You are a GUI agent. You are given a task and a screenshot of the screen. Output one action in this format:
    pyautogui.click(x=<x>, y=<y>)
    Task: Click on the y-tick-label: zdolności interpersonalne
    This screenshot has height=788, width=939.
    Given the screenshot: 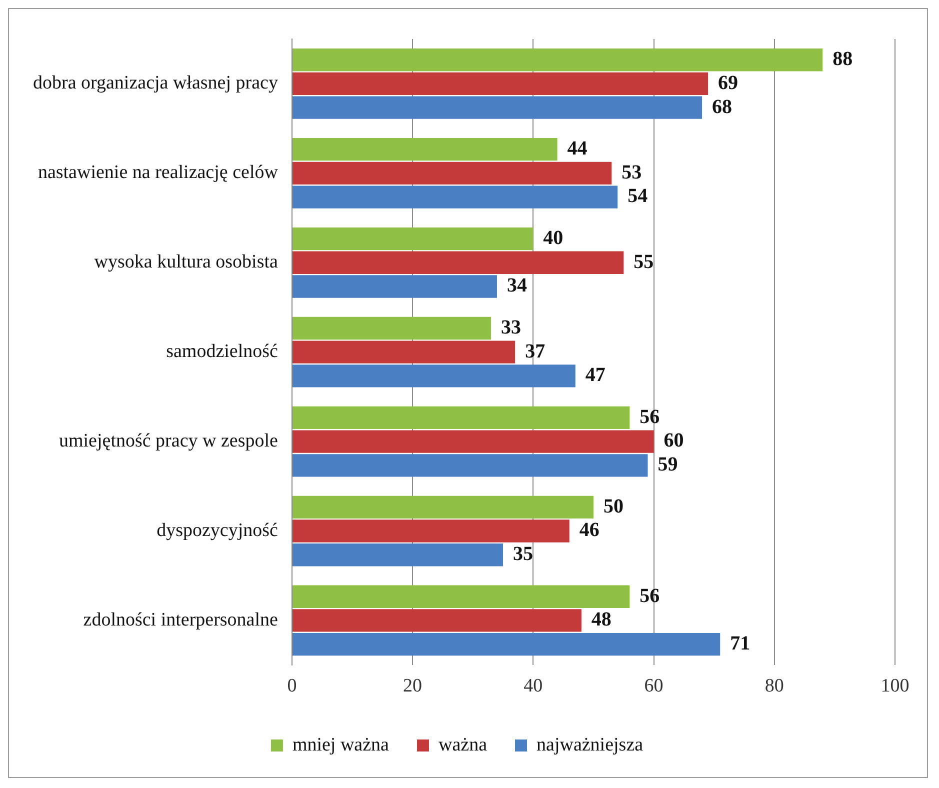 What is the action you would take?
    pyautogui.click(x=180, y=619)
    